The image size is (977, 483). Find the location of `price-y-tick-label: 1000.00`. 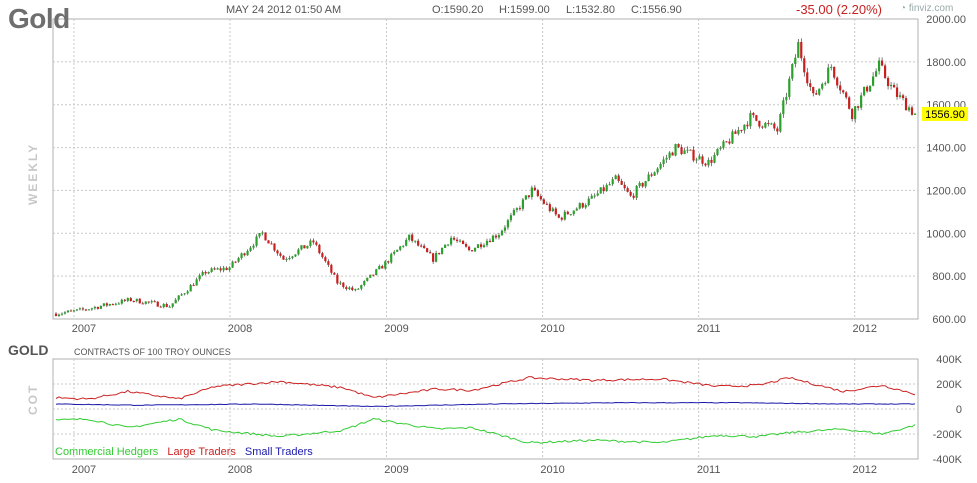

price-y-tick-label: 1000.00 is located at coordinates (946, 234).